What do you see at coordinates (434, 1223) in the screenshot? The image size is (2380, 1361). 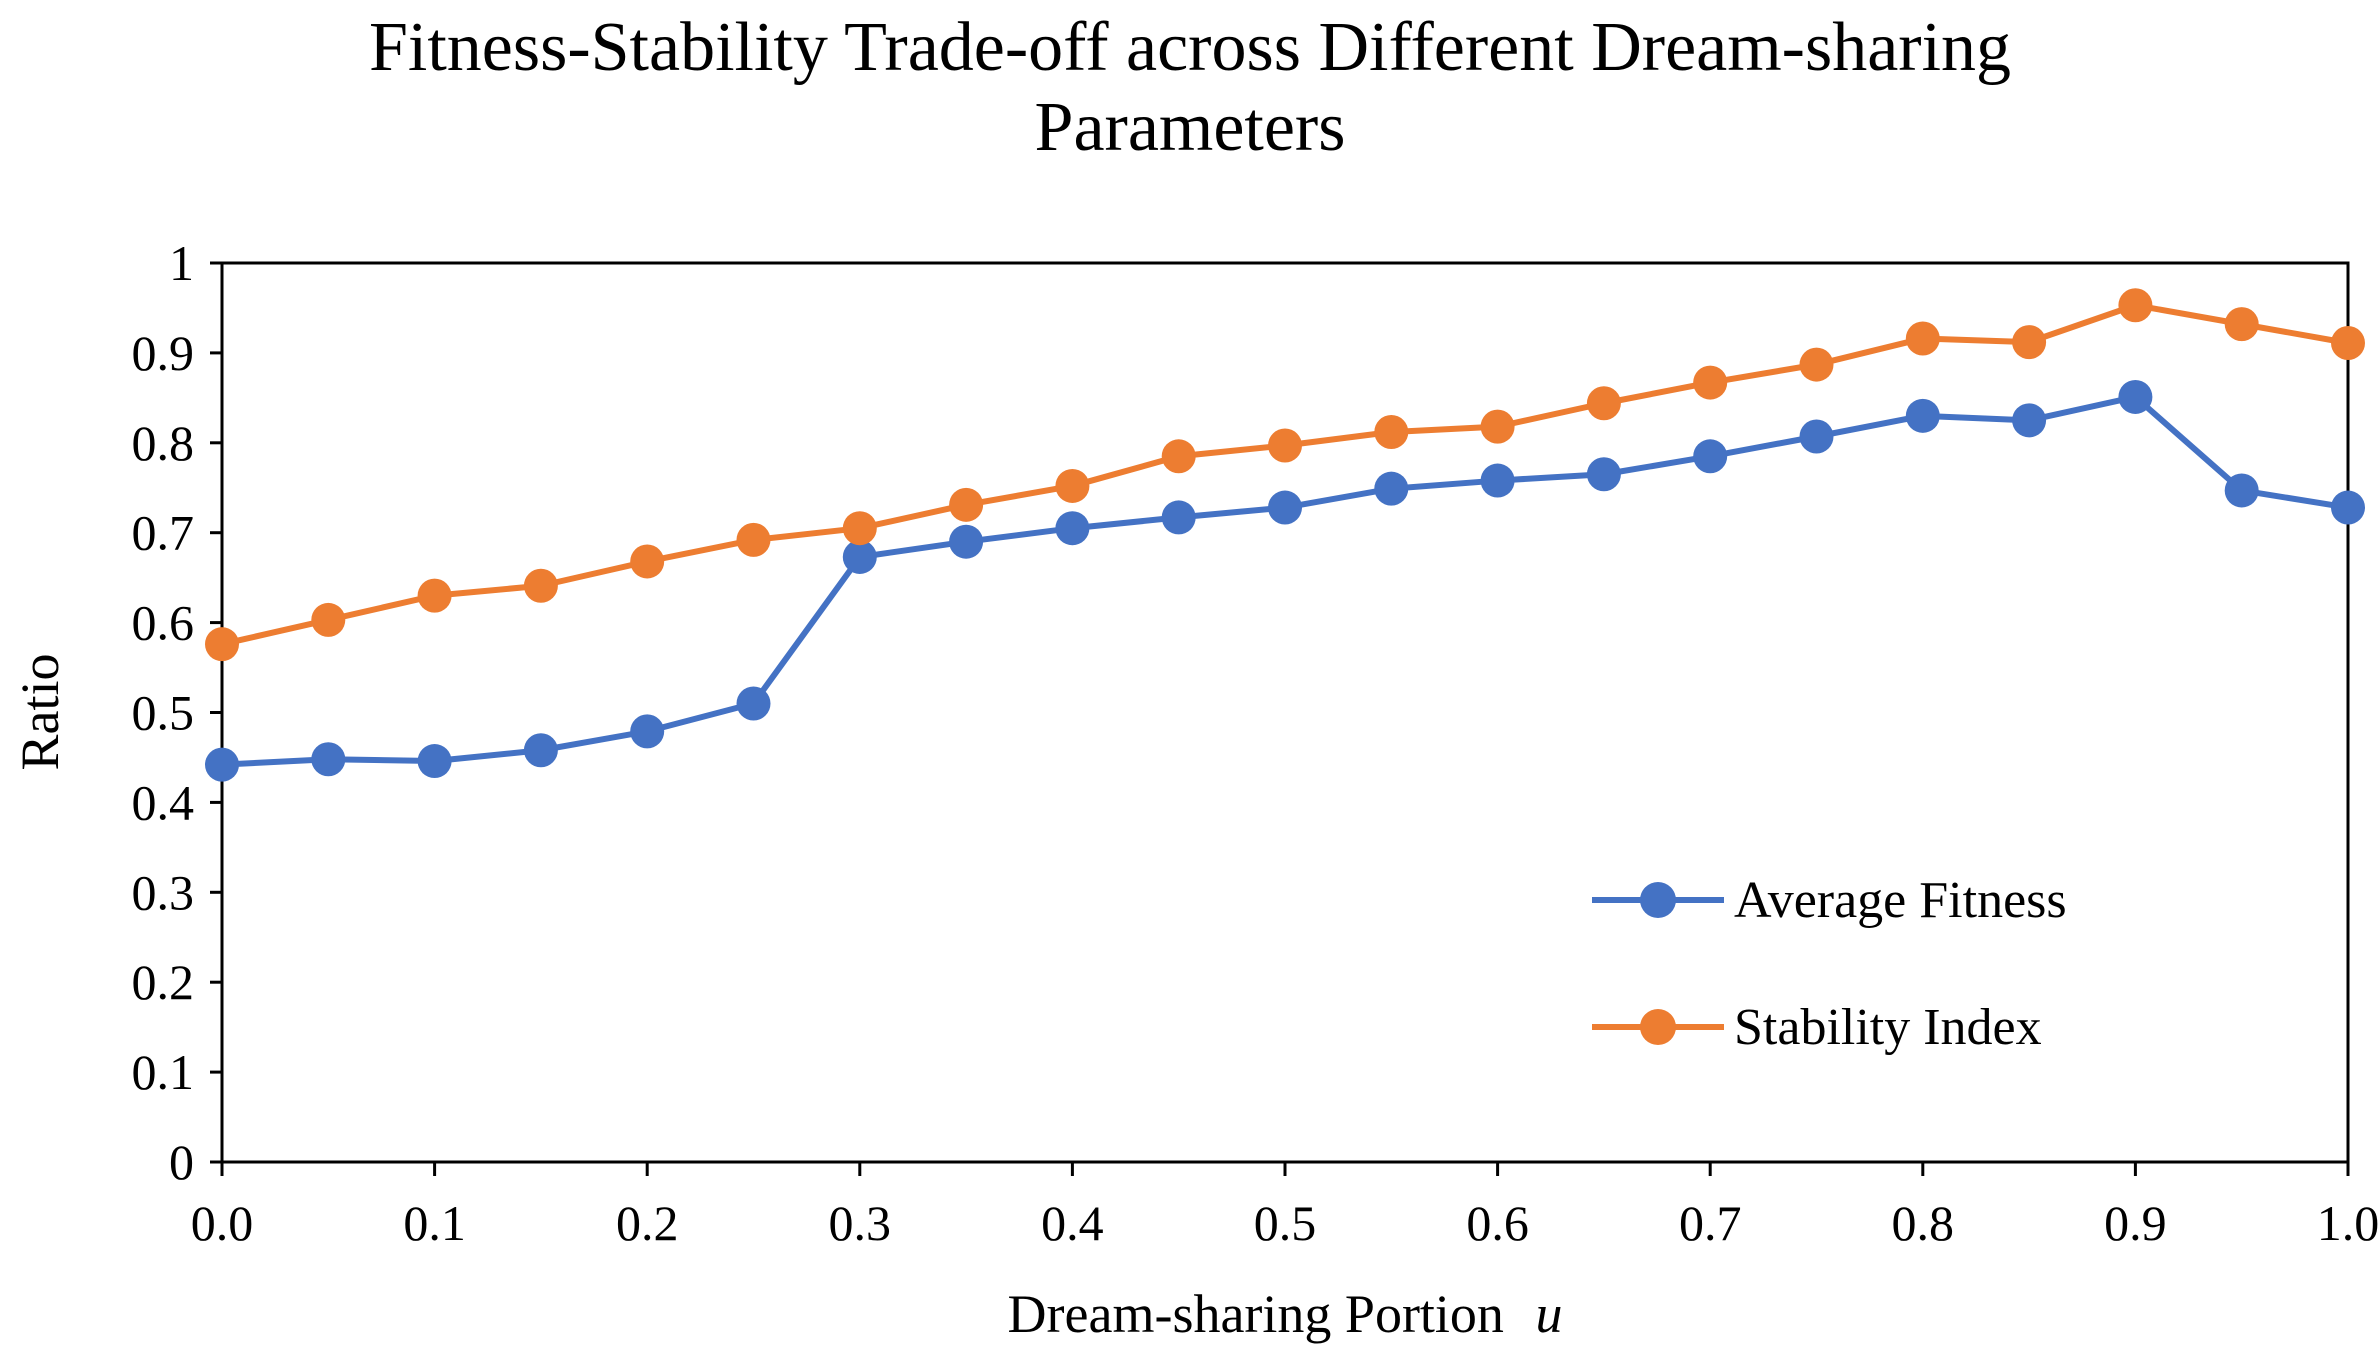 I see `x-tick-label: 0.1` at bounding box center [434, 1223].